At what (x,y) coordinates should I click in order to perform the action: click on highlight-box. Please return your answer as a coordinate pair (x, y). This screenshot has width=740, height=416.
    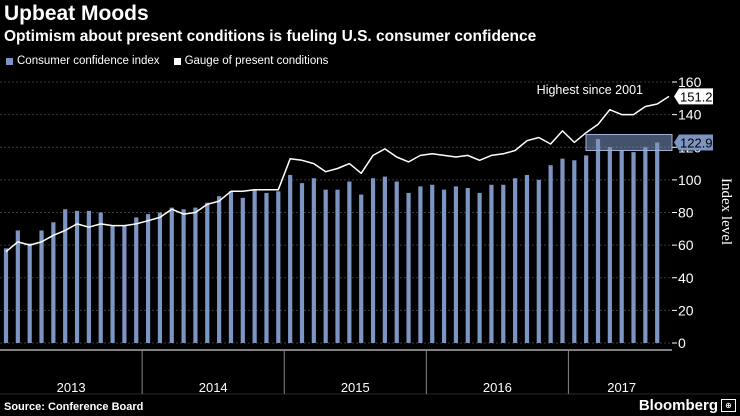
    Looking at the image, I should click on (629, 143).